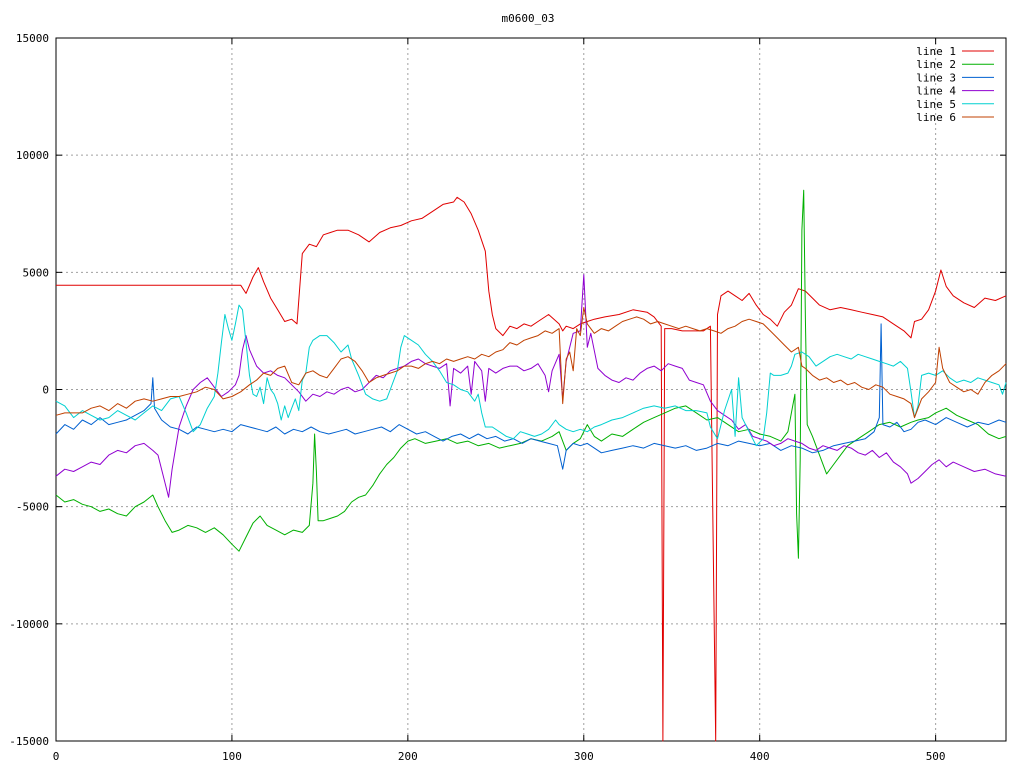 Image resolution: width=1024 pixels, height=768 pixels. I want to click on x-tick-label: 100, so click(232, 756).